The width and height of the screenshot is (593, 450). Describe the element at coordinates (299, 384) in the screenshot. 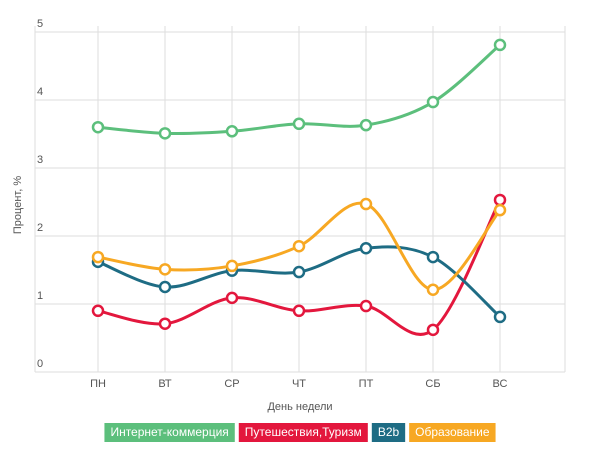

I see `x-tick-label: ЧТ` at that location.